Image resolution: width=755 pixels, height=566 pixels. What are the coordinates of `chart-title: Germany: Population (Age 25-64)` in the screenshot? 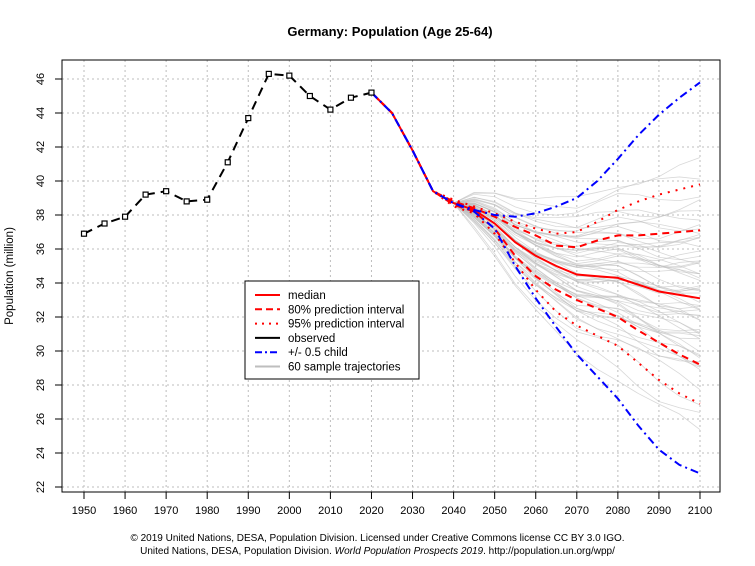 It's located at (389, 31).